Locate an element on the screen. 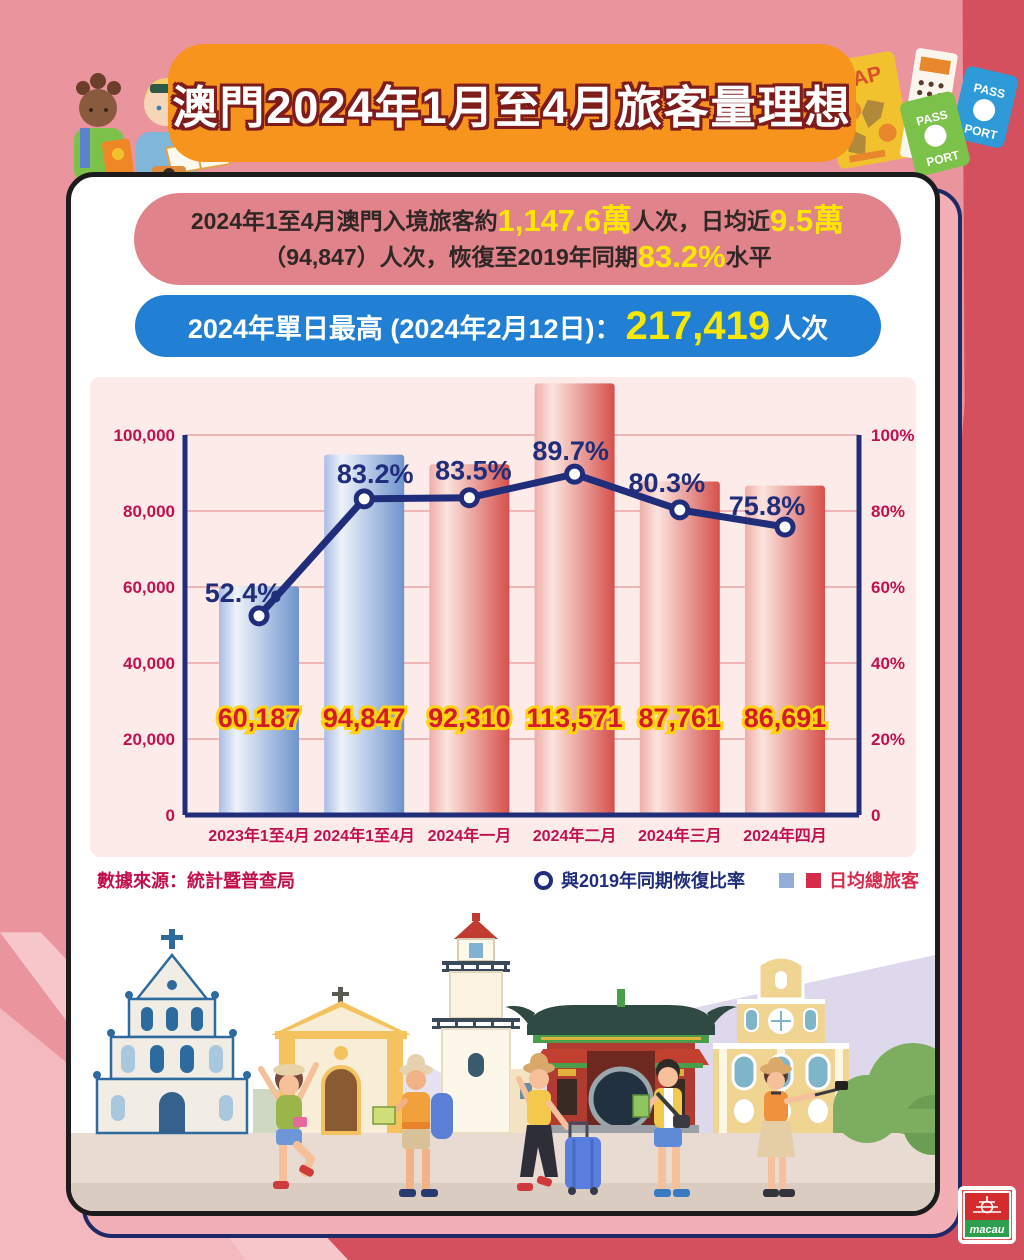 This screenshot has height=1260, width=1024. summary-text: 2024年1至4月澳門入境旅客約 is located at coordinates (344, 221).